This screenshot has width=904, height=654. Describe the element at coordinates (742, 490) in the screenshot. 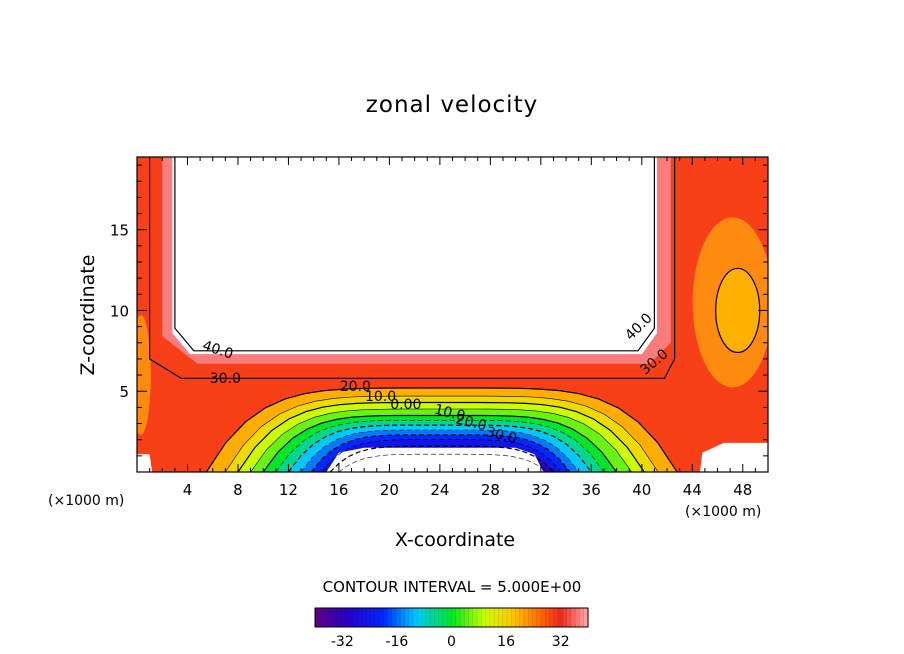

I see `x-tick-label: 48` at that location.